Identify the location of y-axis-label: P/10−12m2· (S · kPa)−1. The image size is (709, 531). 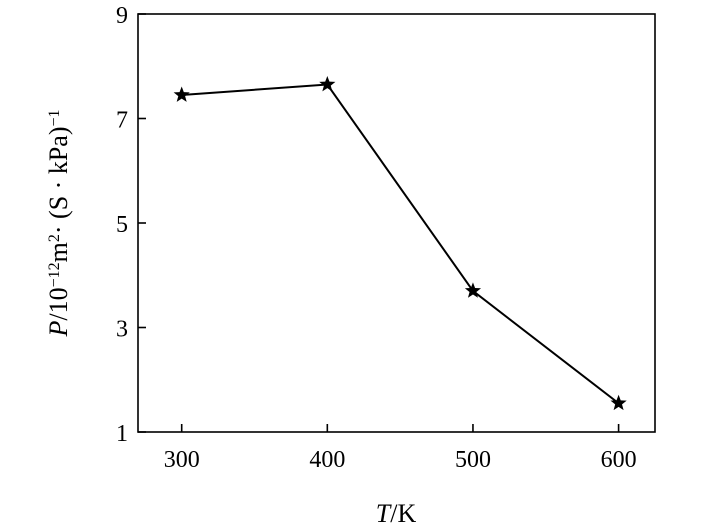
(58, 223).